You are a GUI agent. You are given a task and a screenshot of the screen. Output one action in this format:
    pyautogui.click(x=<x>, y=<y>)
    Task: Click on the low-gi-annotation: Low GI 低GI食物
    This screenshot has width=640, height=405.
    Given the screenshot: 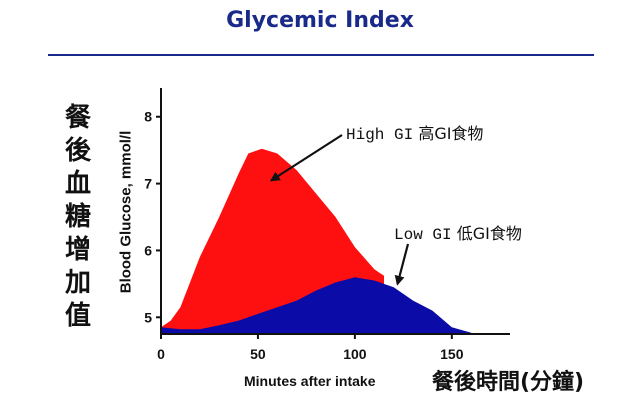 What is the action you would take?
    pyautogui.click(x=458, y=232)
    